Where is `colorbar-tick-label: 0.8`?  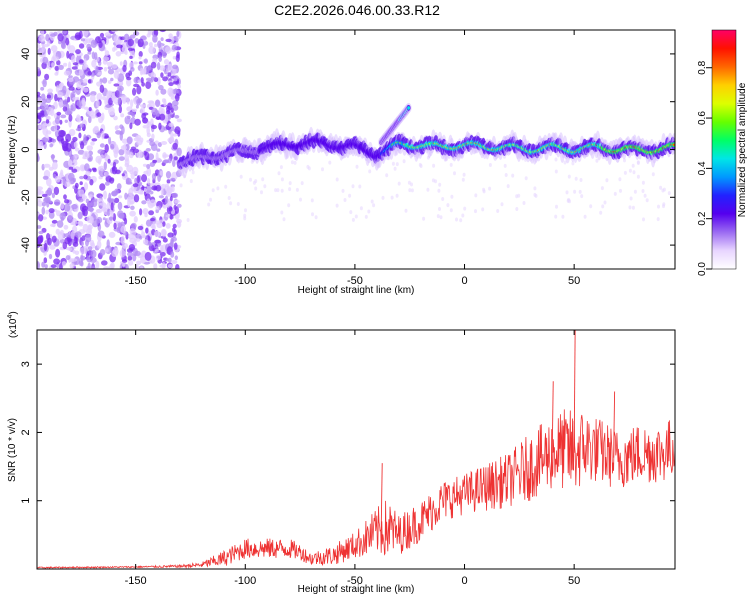
colorbar-tick-label: 0.8 is located at coordinates (702, 67).